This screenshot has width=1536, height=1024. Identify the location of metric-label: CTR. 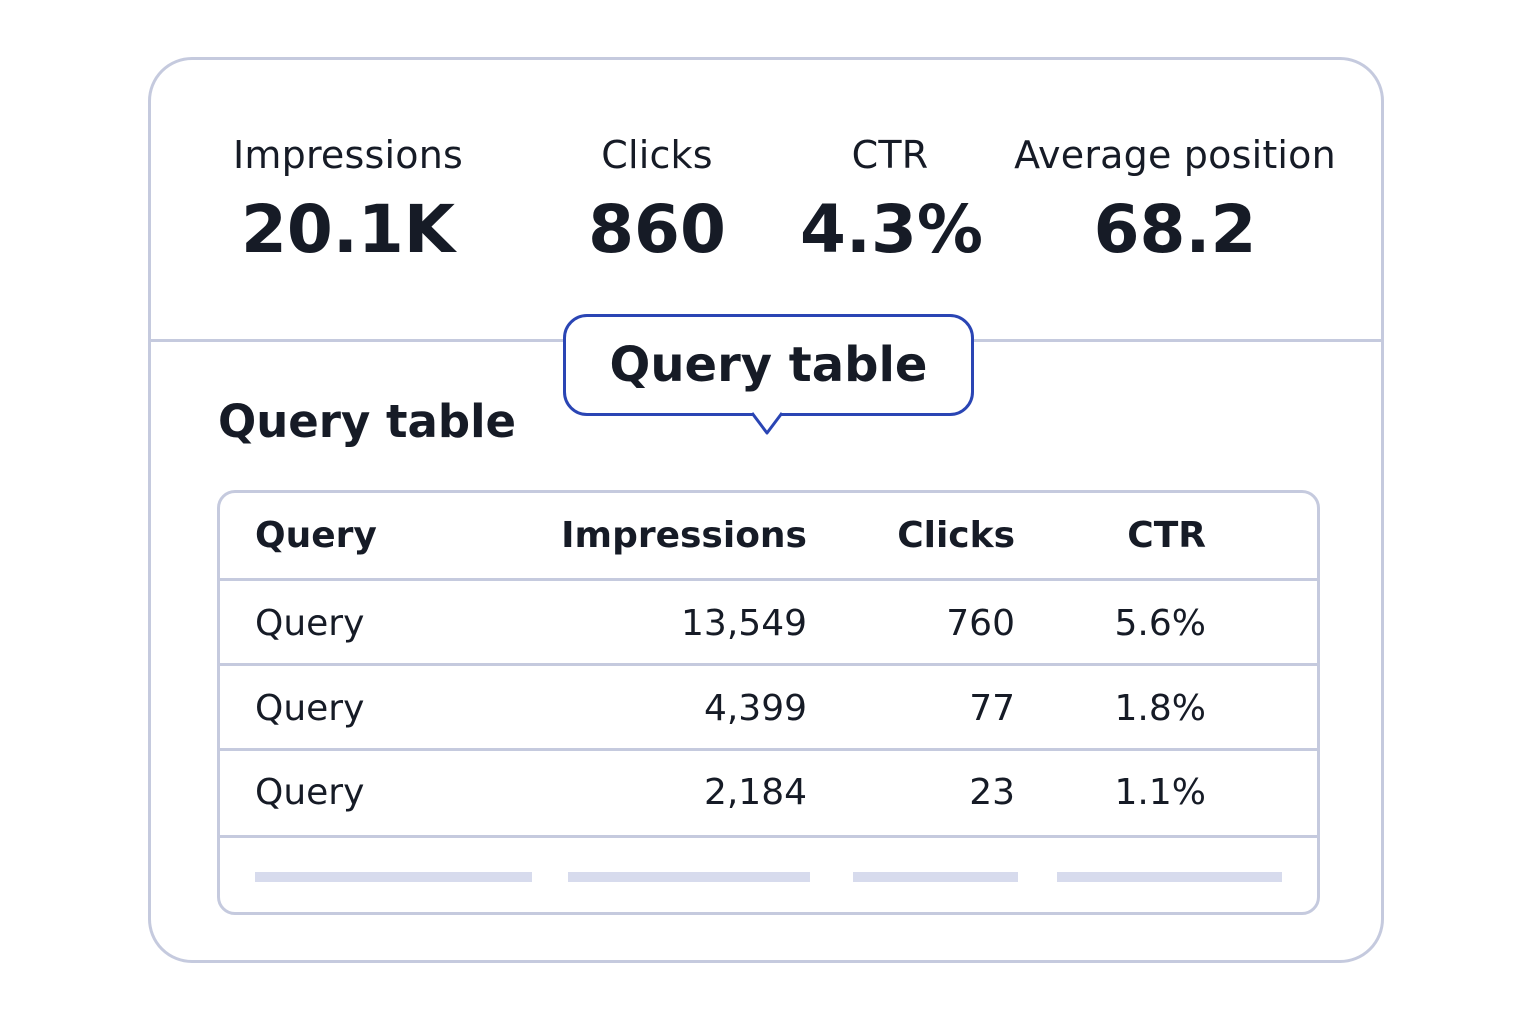
(890, 155).